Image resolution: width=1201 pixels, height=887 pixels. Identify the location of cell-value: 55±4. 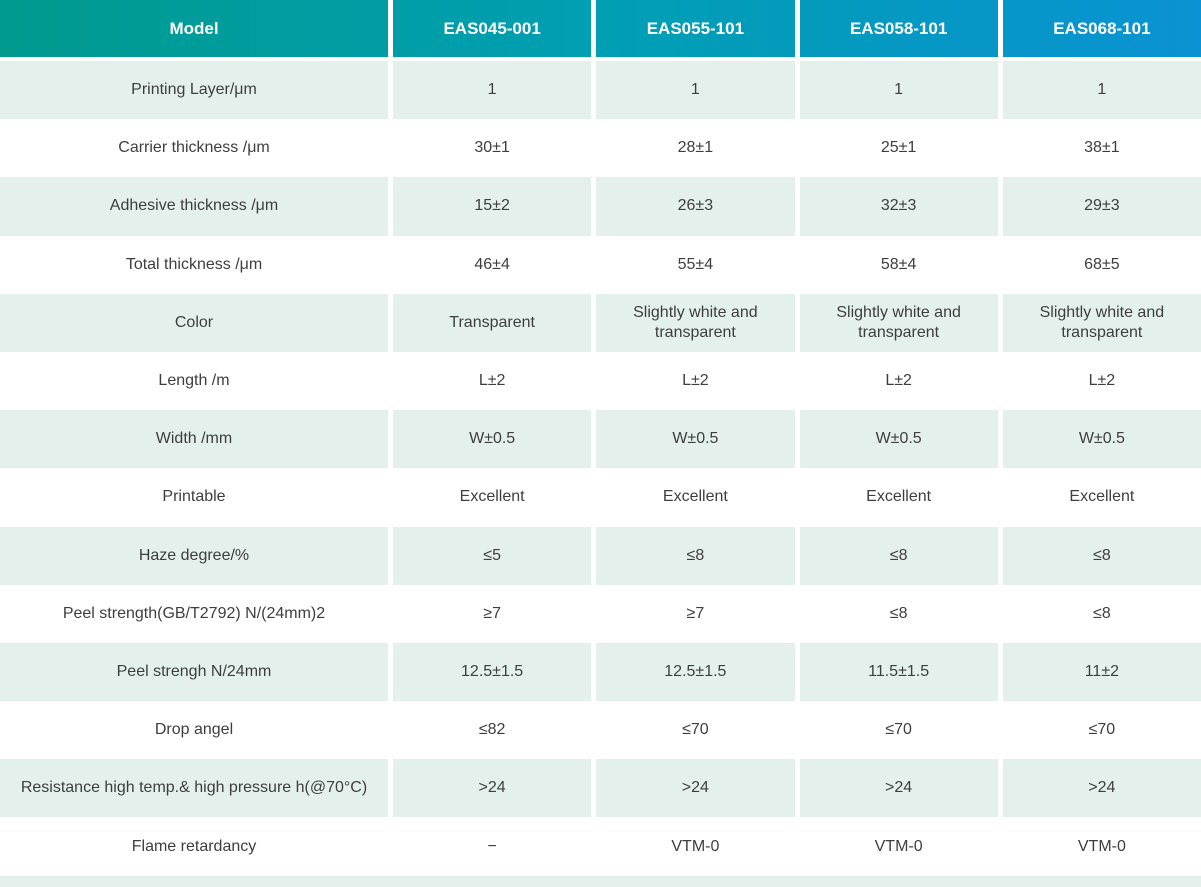
(692, 264).